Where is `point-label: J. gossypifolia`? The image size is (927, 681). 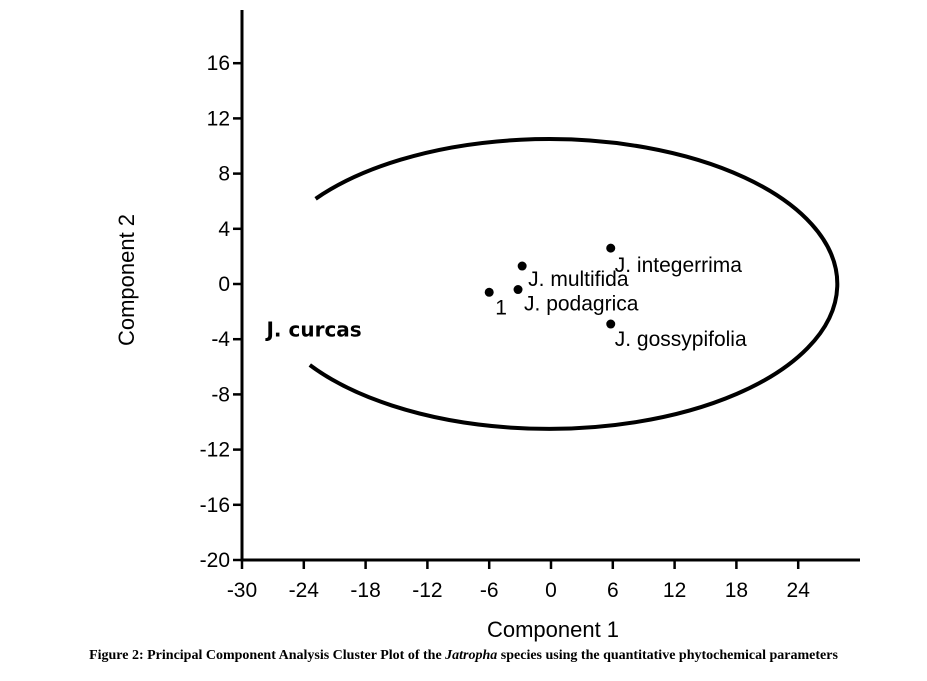 point-label: J. gossypifolia is located at coordinates (681, 339).